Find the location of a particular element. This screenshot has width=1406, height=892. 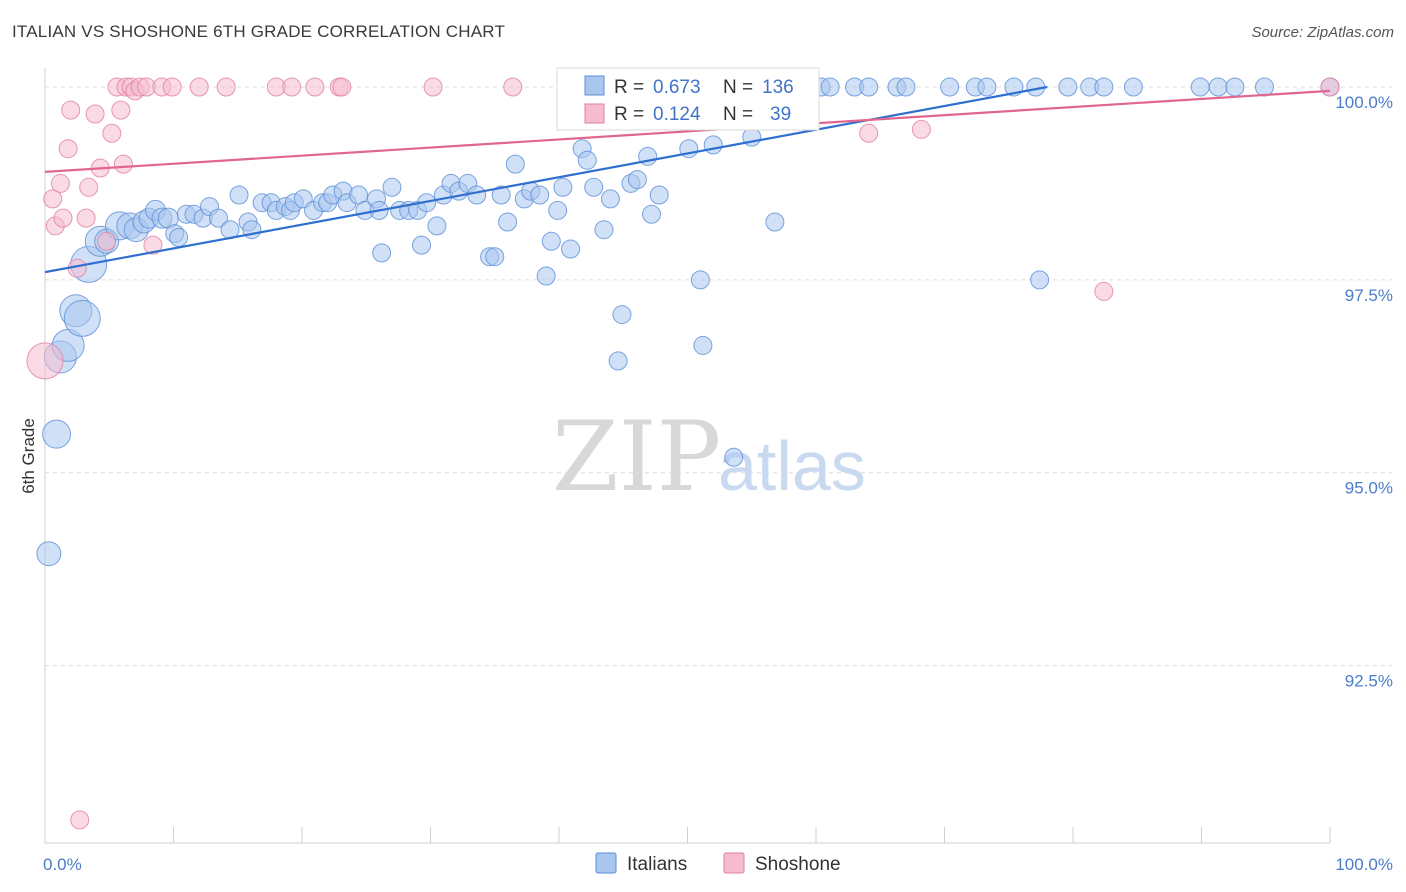

bottom-legend-swatch-italians is located at coordinates (606, 863).